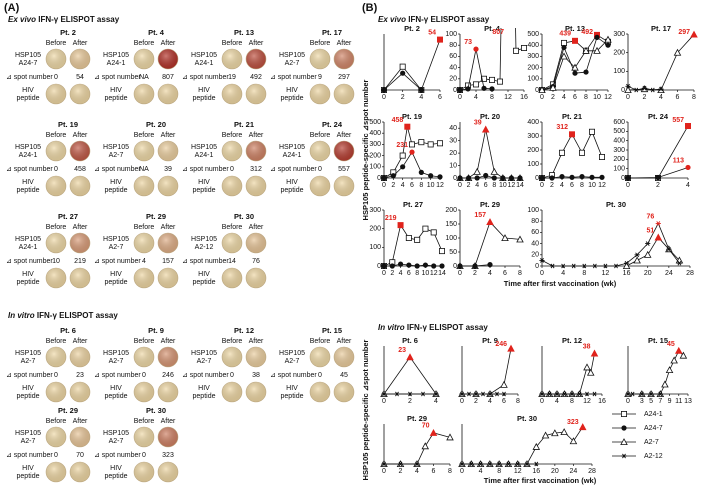 The height and width of the screenshot is (487, 709). I want to click on data-label: 113, so click(678, 160).